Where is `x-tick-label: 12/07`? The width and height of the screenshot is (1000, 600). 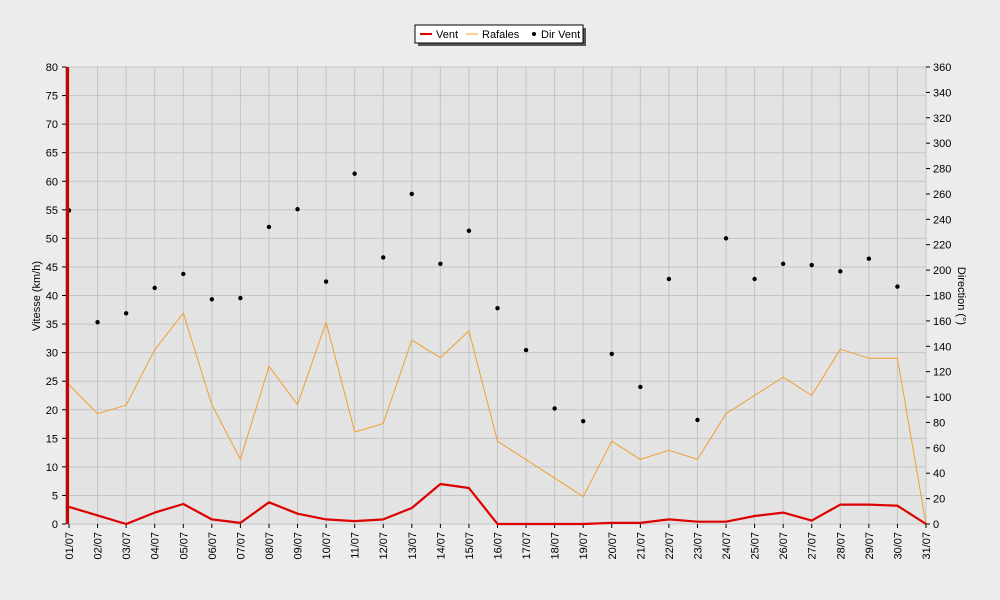 x-tick-label: 12/07 is located at coordinates (384, 546).